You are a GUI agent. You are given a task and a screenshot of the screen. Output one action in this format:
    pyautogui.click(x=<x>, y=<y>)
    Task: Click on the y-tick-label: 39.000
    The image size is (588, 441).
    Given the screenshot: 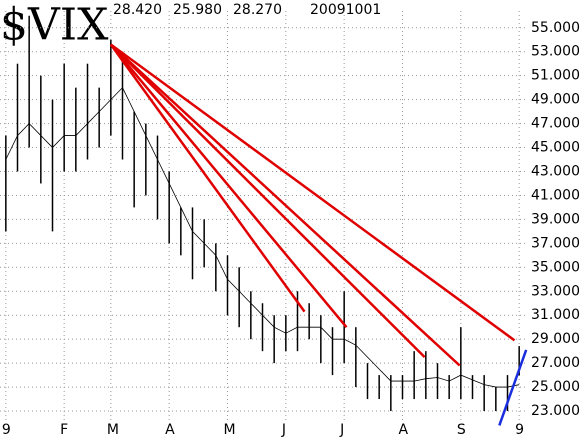 What is the action you would take?
    pyautogui.click(x=555, y=219)
    